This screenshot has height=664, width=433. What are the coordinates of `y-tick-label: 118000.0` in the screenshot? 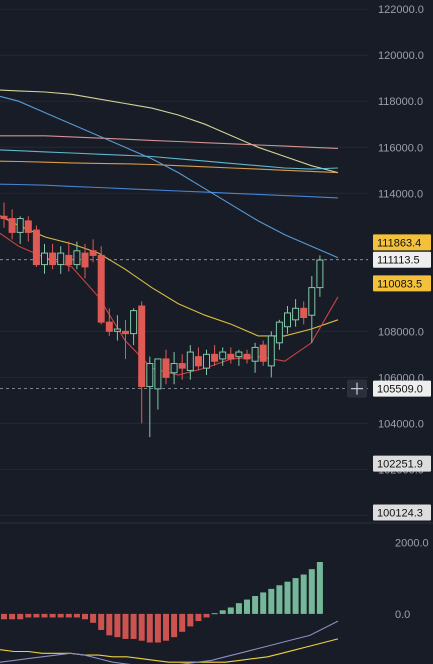 It's located at (400, 102).